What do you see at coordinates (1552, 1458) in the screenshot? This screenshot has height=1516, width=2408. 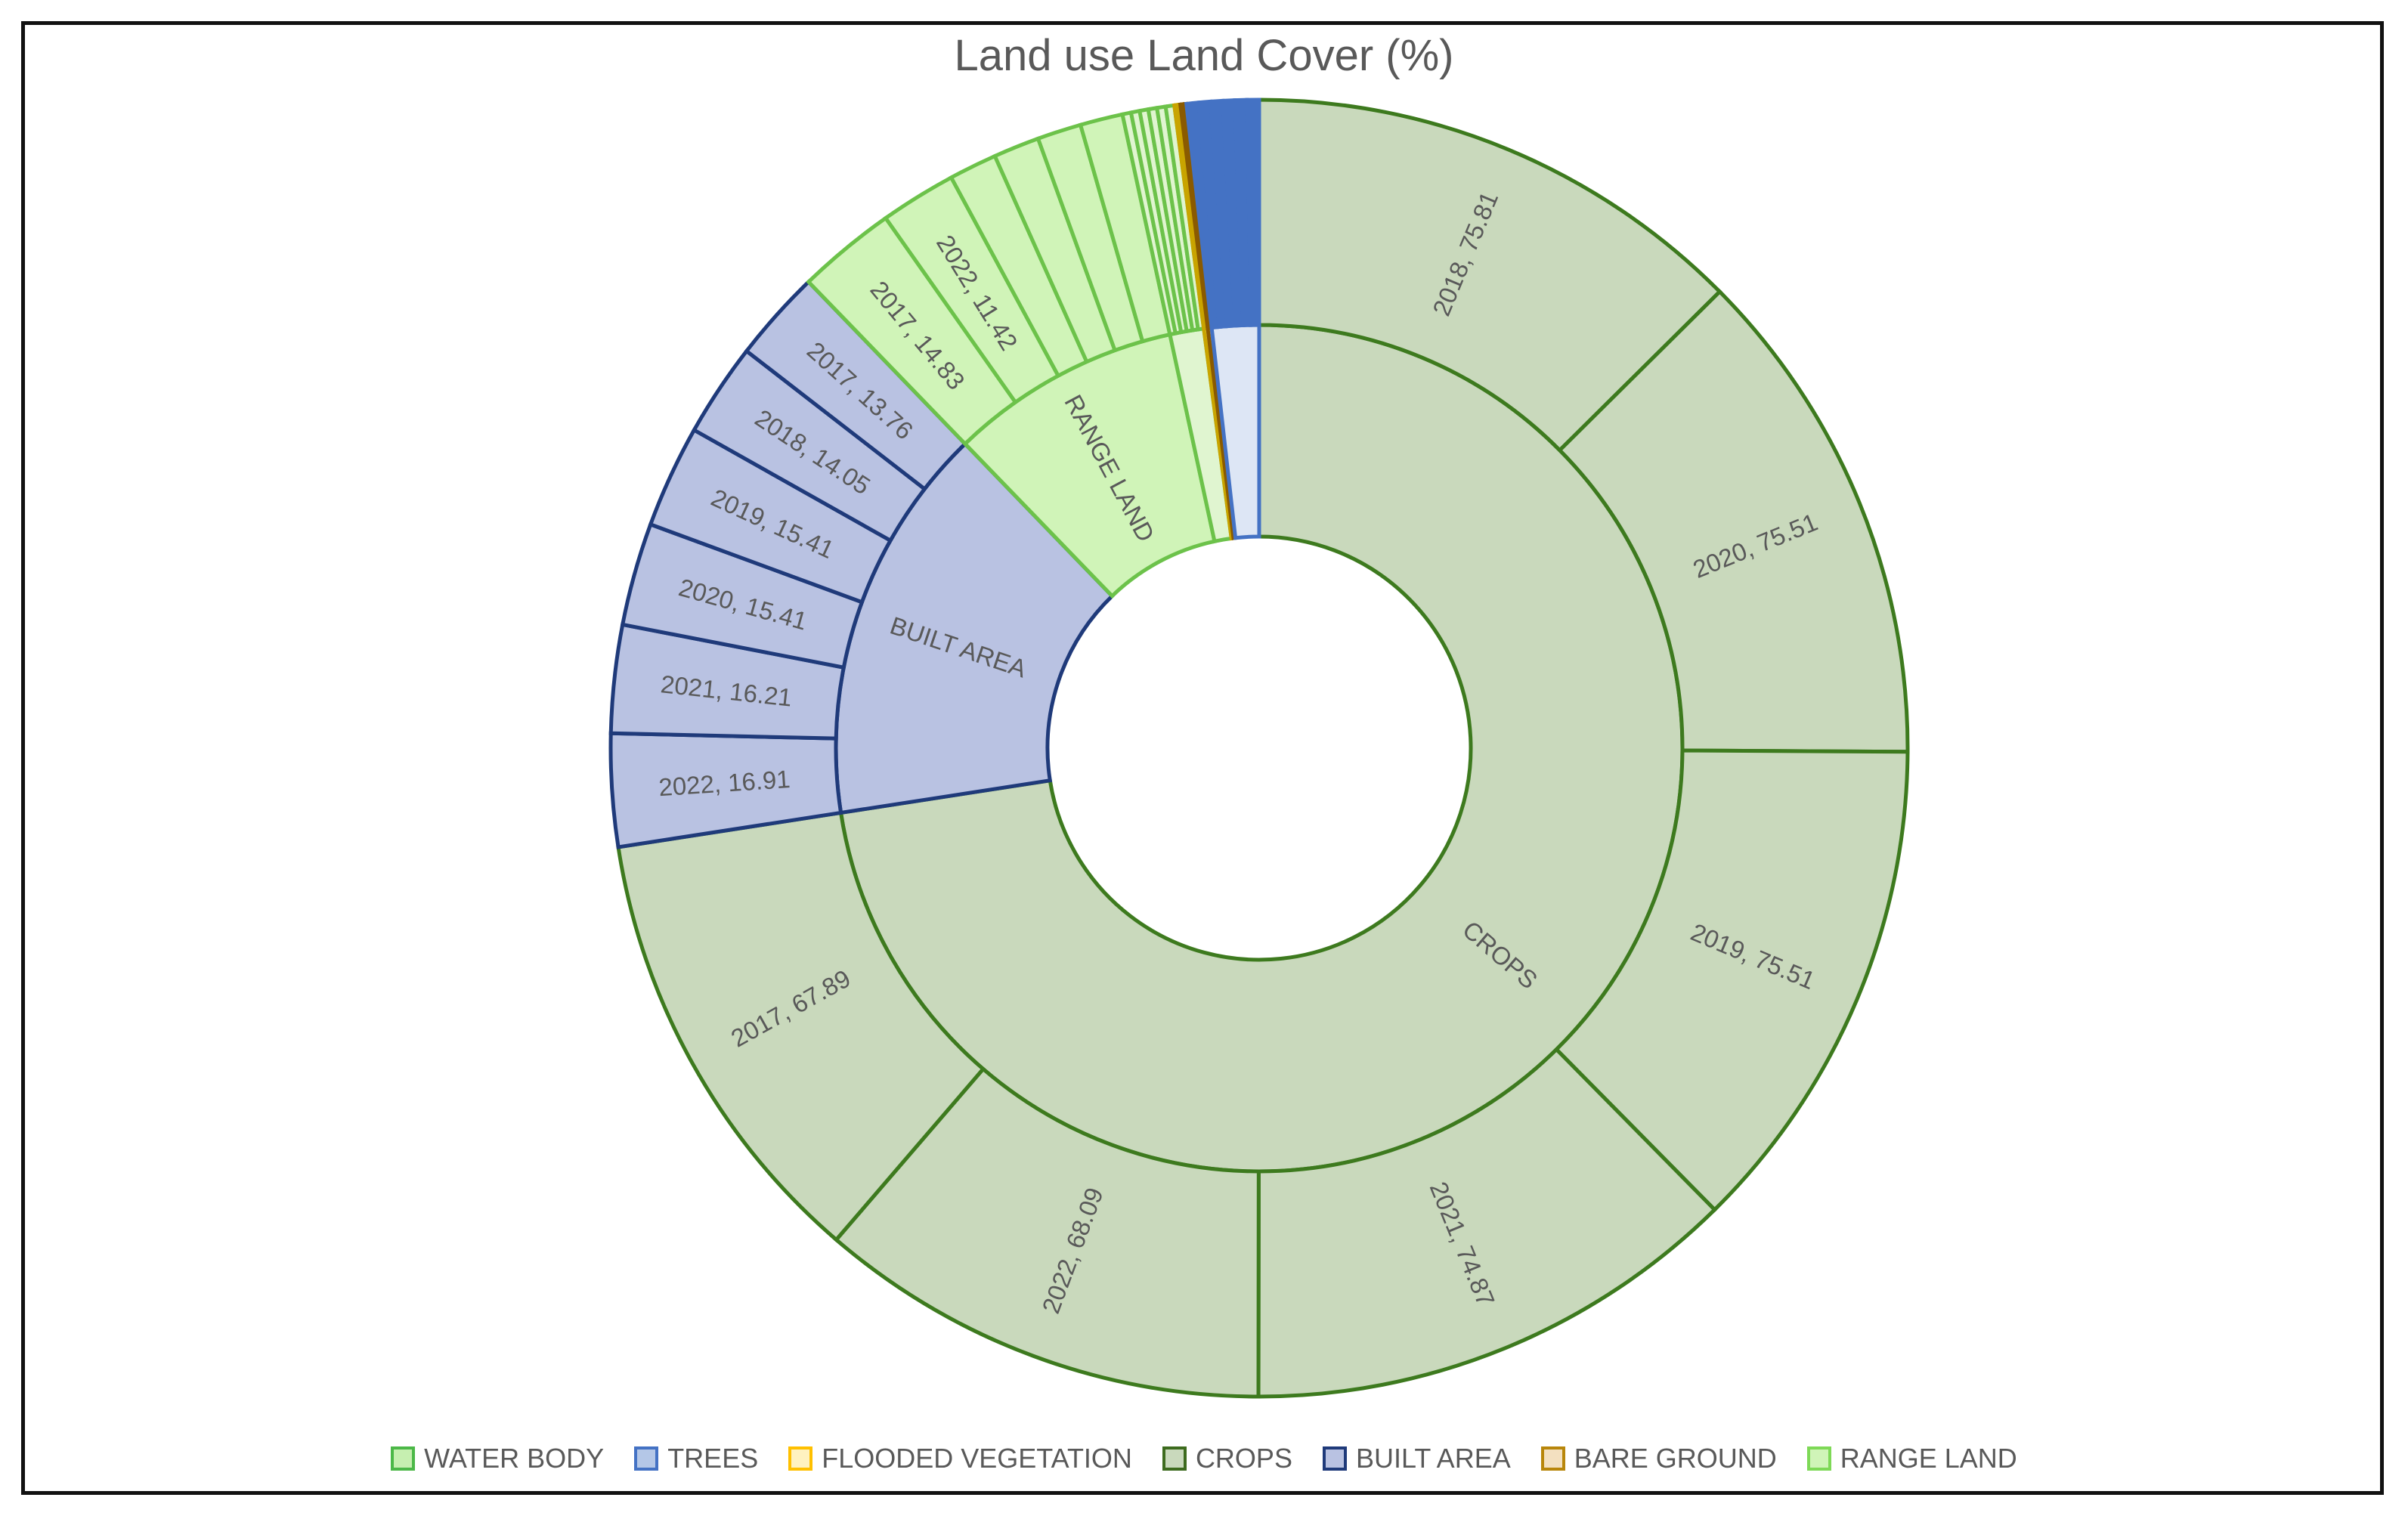 I see `legend-swatch-bare-ground` at bounding box center [1552, 1458].